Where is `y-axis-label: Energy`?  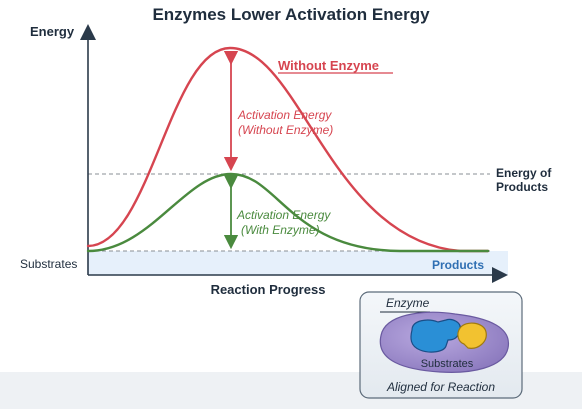 y-axis-label: Energy is located at coordinates (52, 31).